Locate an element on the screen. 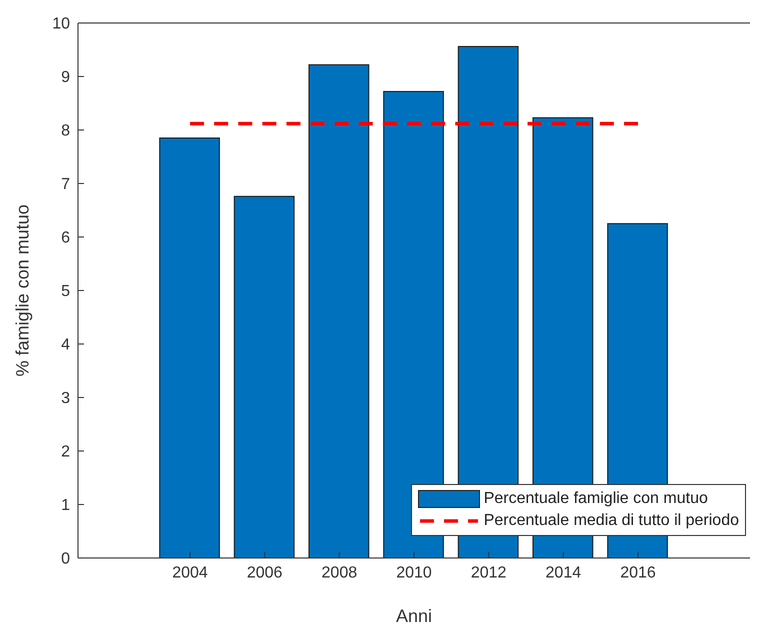 This screenshot has width=760, height=634. x-tick-label: 2012 is located at coordinates (488, 573).